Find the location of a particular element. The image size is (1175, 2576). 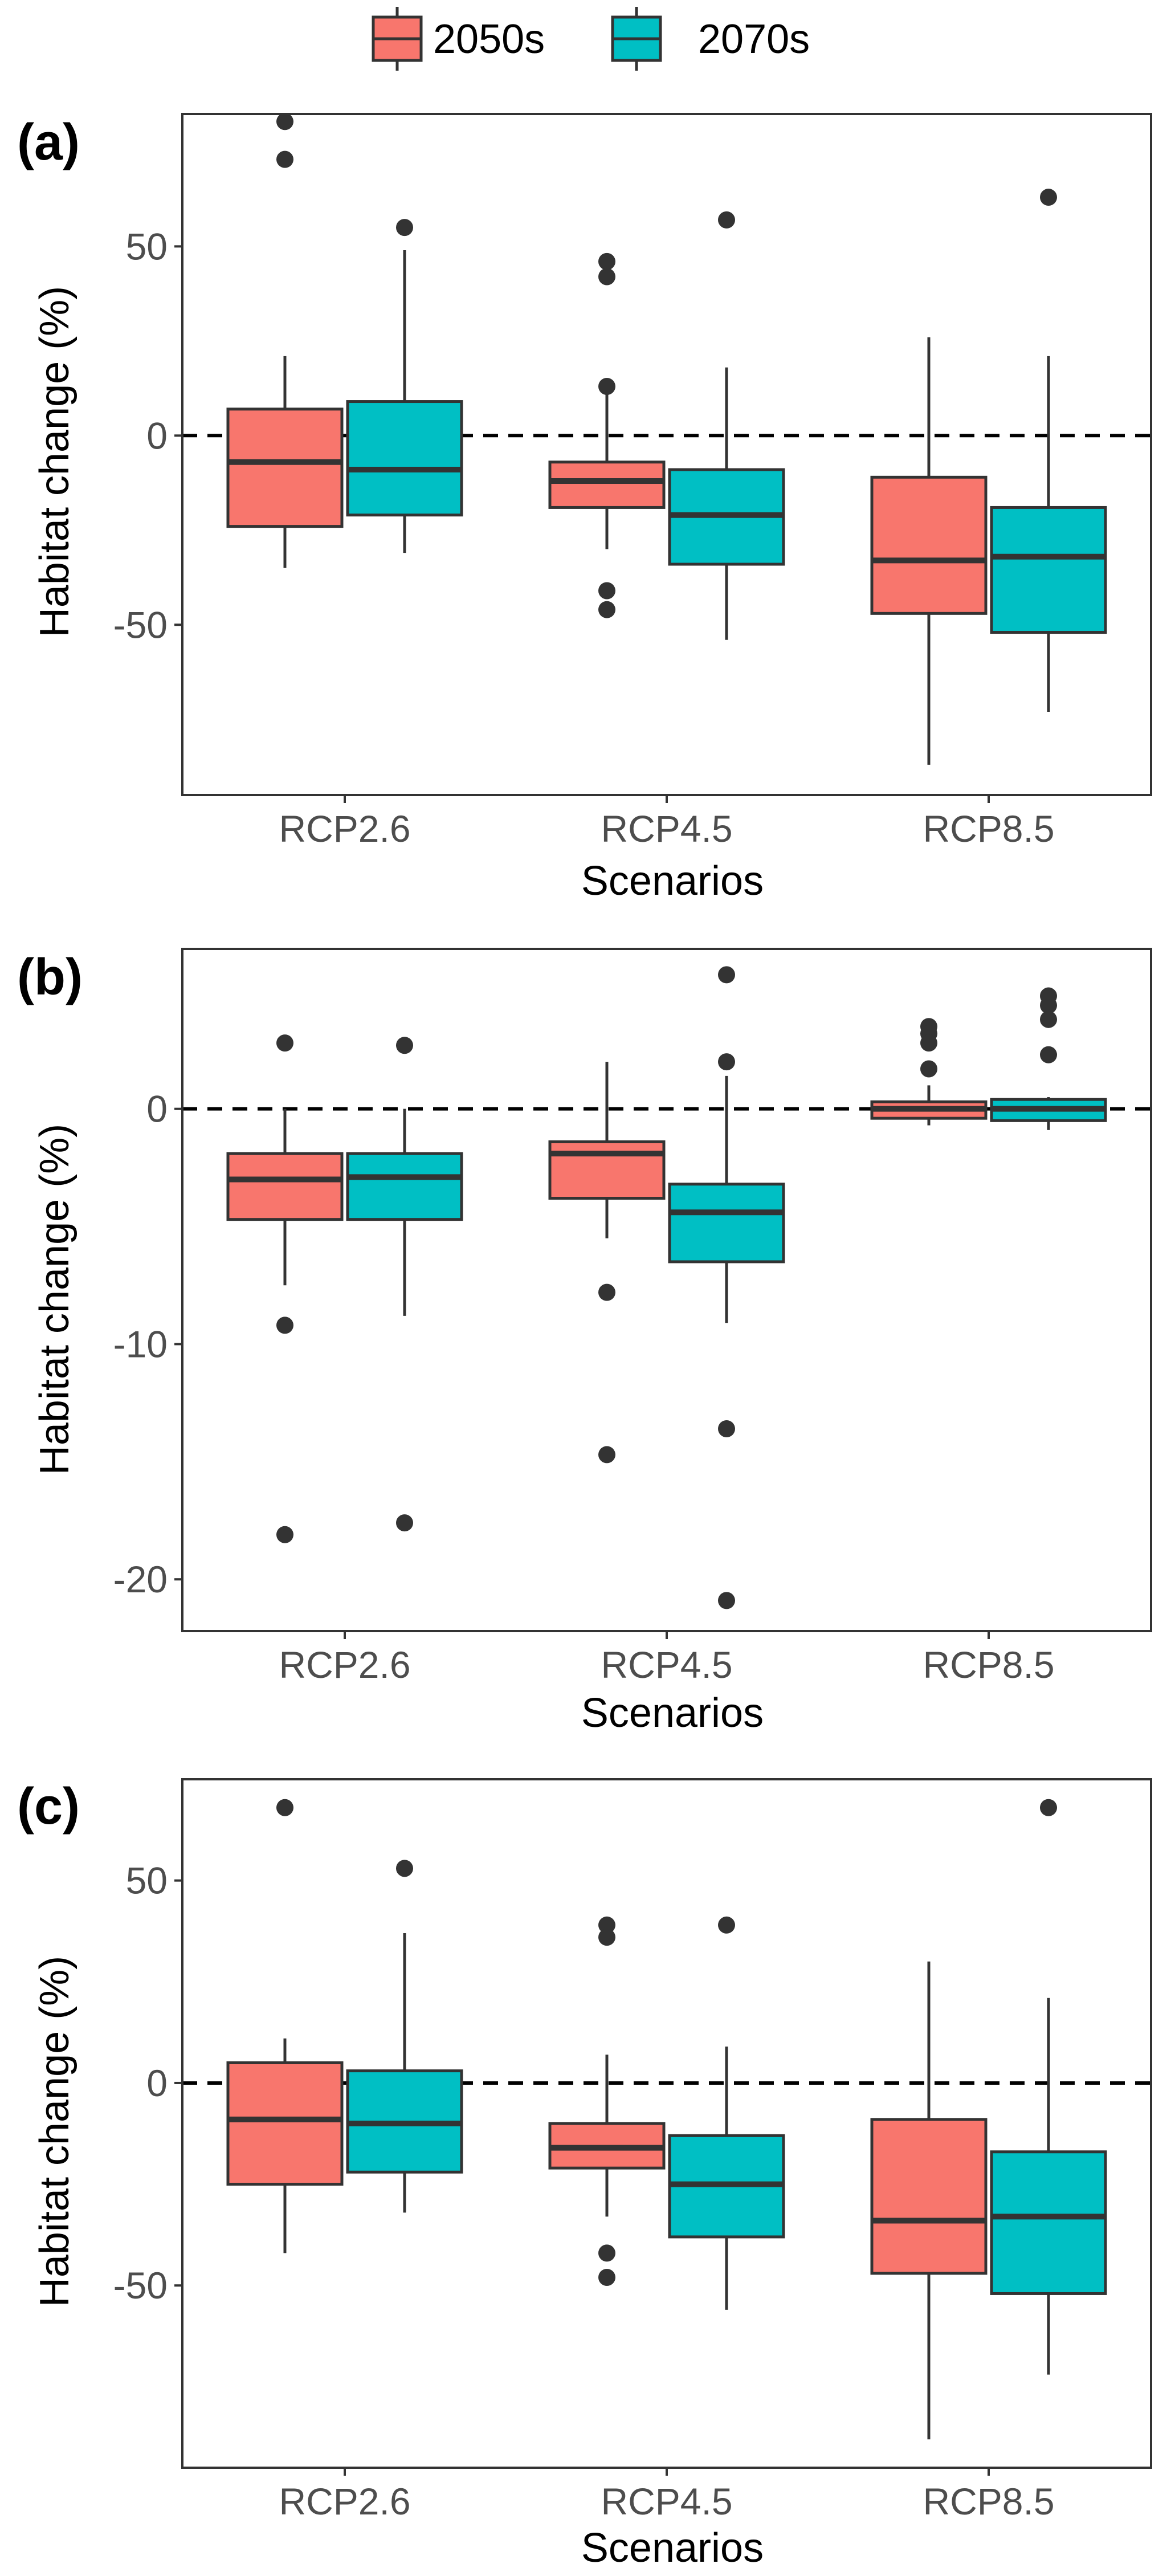

legend-item-2070s: 2070s is located at coordinates (710, 39).